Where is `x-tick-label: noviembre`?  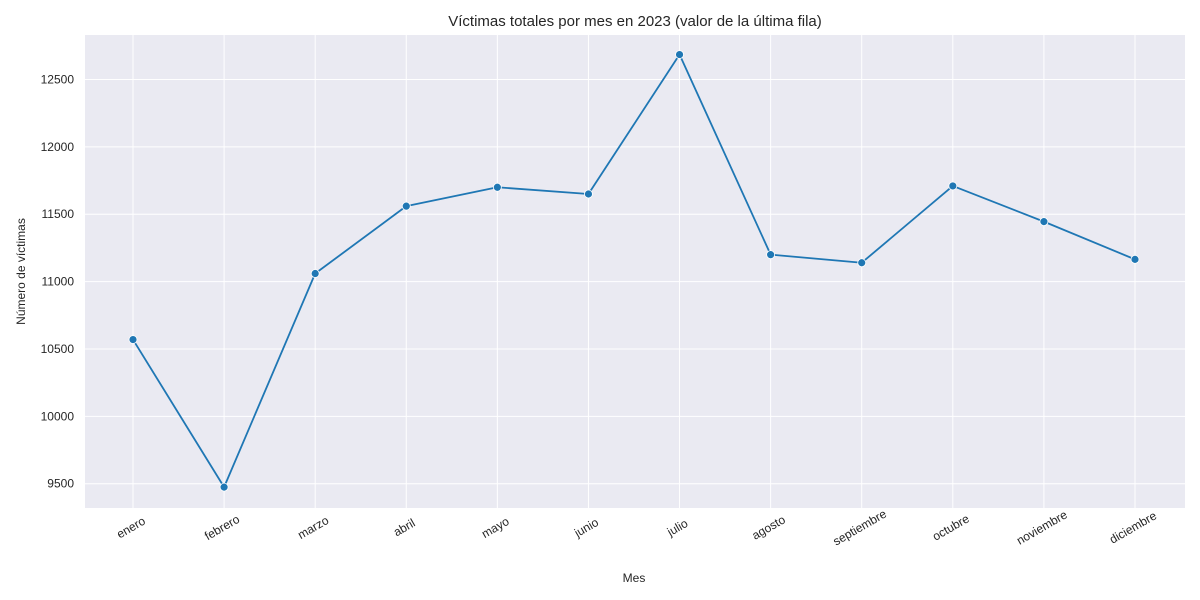
x-tick-label: noviembre is located at coordinates (1042, 527).